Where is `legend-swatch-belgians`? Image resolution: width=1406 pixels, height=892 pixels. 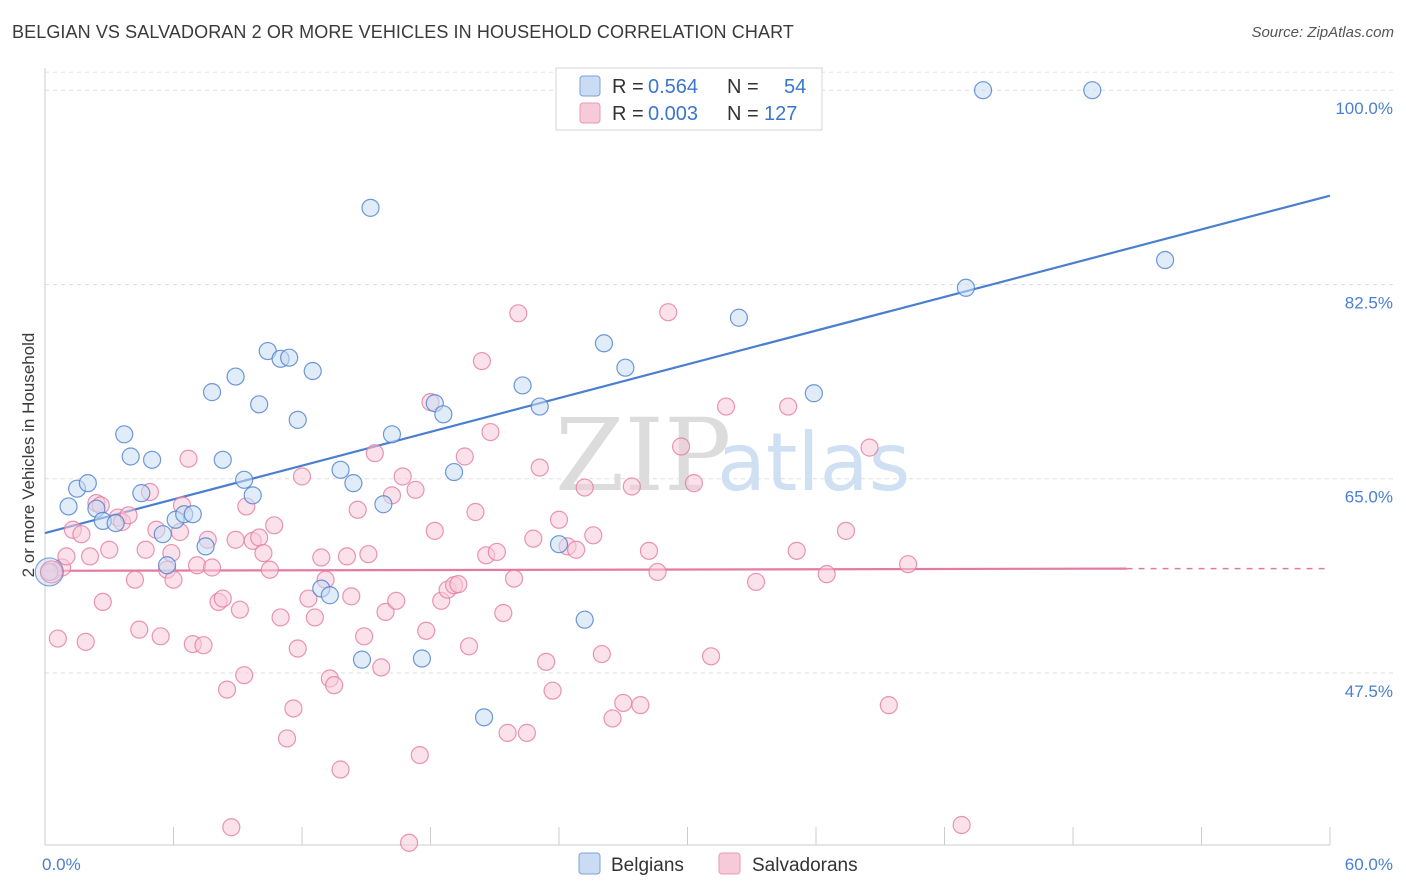 legend-swatch-belgians is located at coordinates (590, 86).